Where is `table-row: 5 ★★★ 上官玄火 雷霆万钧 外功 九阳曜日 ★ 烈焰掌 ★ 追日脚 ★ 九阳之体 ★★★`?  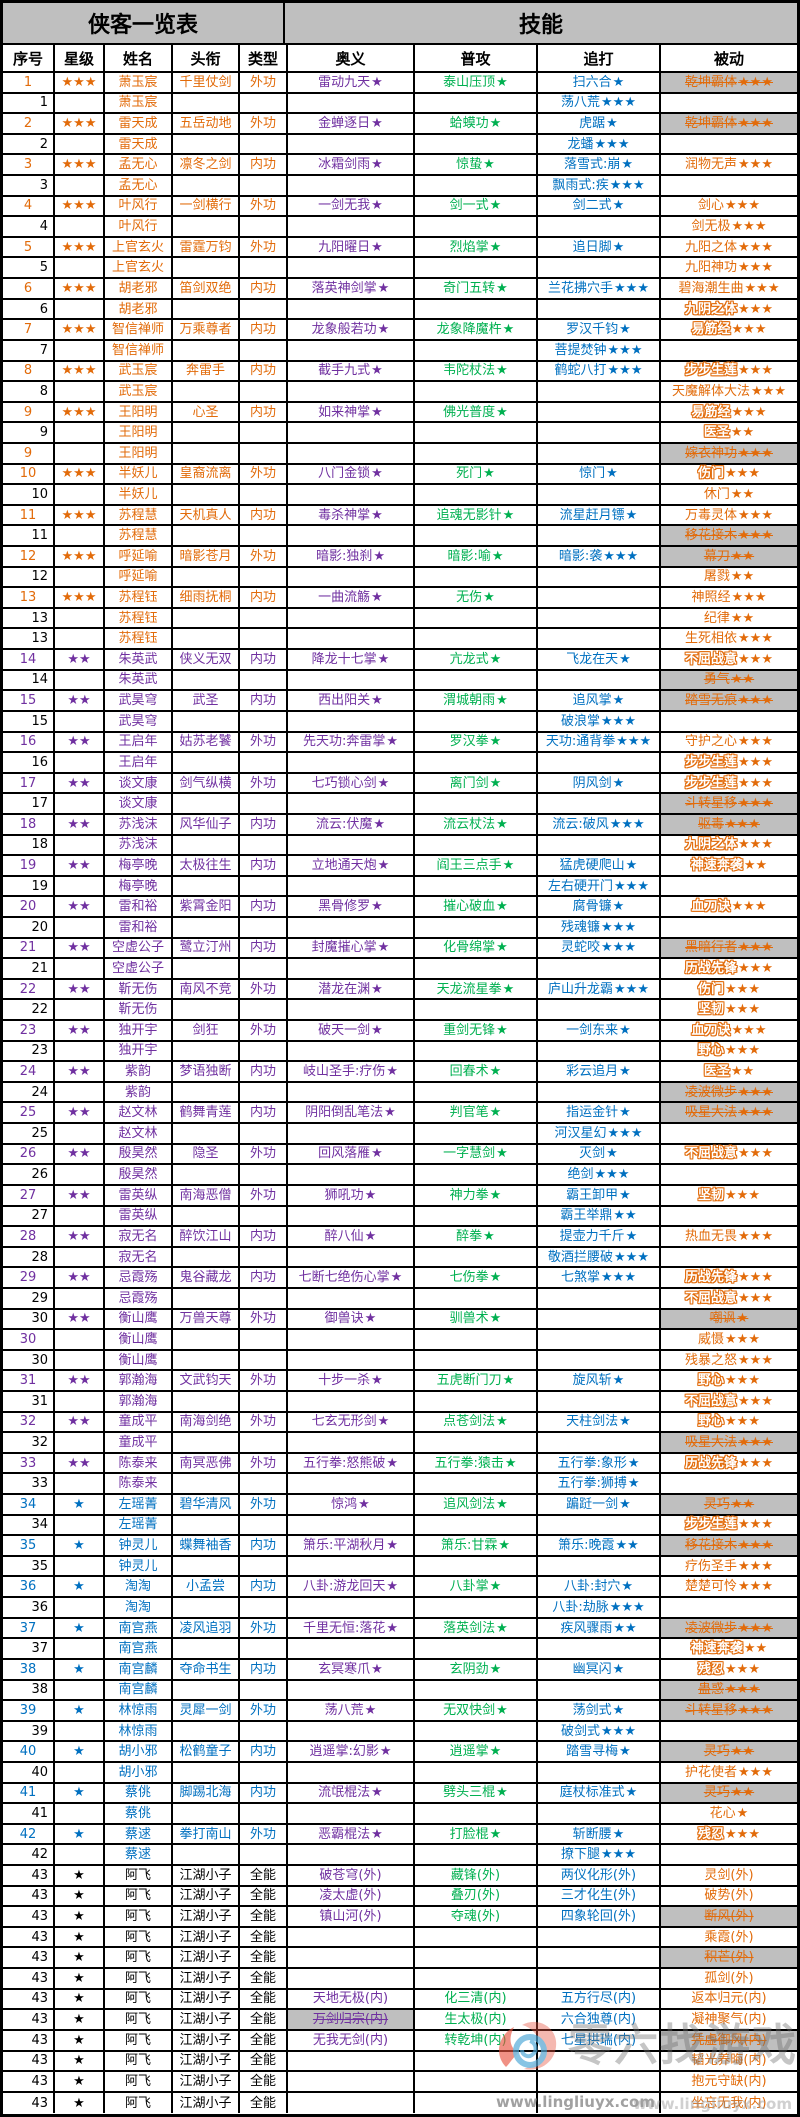
table-row: 5 ★★★ 上官玄火 雷霆万钧 外功 九阳曜日 ★ 烈焰掌 ★ 追日脚 ★ 九阳之体 ★★★ is located at coordinates (400, 248).